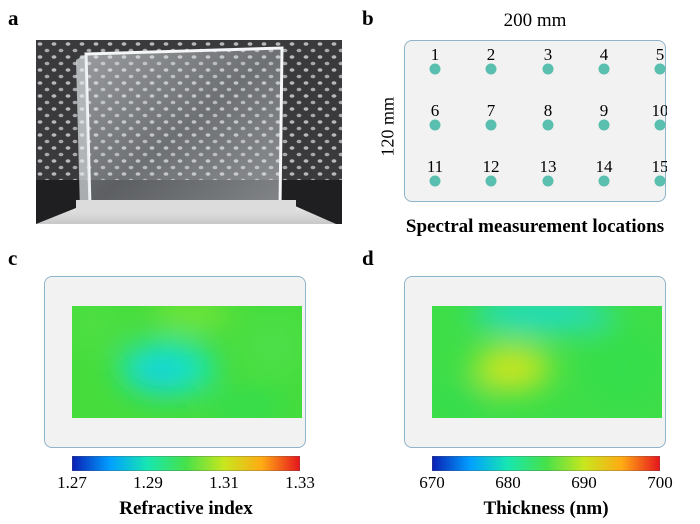 Image resolution: width=700 pixels, height=524 pixels. I want to click on thickness-tick-680: 680, so click(508, 482).